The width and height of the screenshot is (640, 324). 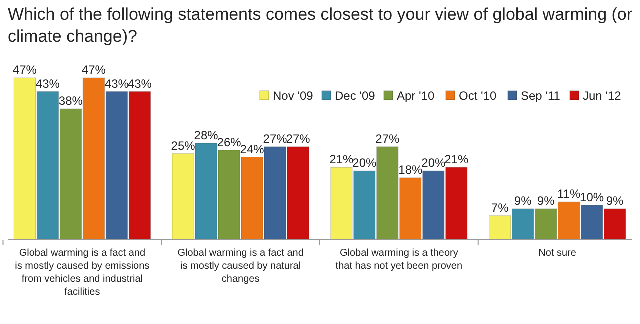 I want to click on data-label: 10%, so click(x=592, y=197).